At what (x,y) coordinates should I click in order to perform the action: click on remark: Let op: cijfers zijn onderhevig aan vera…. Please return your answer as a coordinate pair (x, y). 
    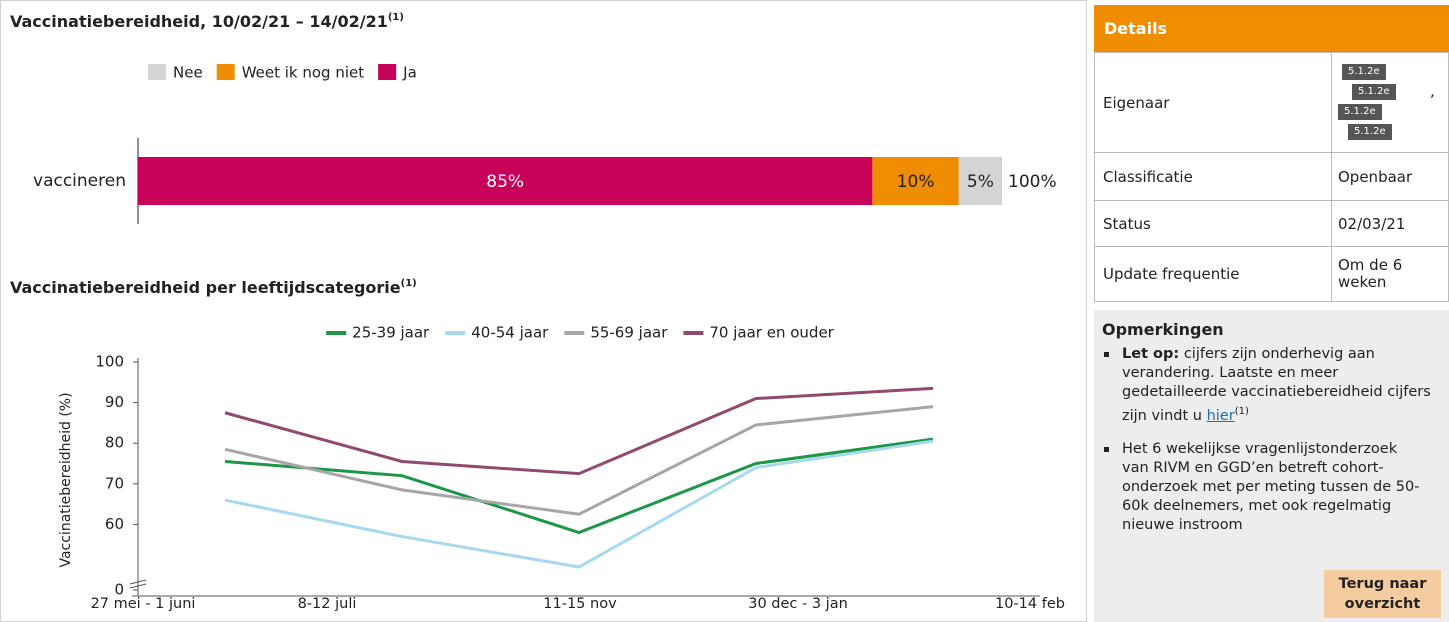
    Looking at the image, I should click on (1274, 385).